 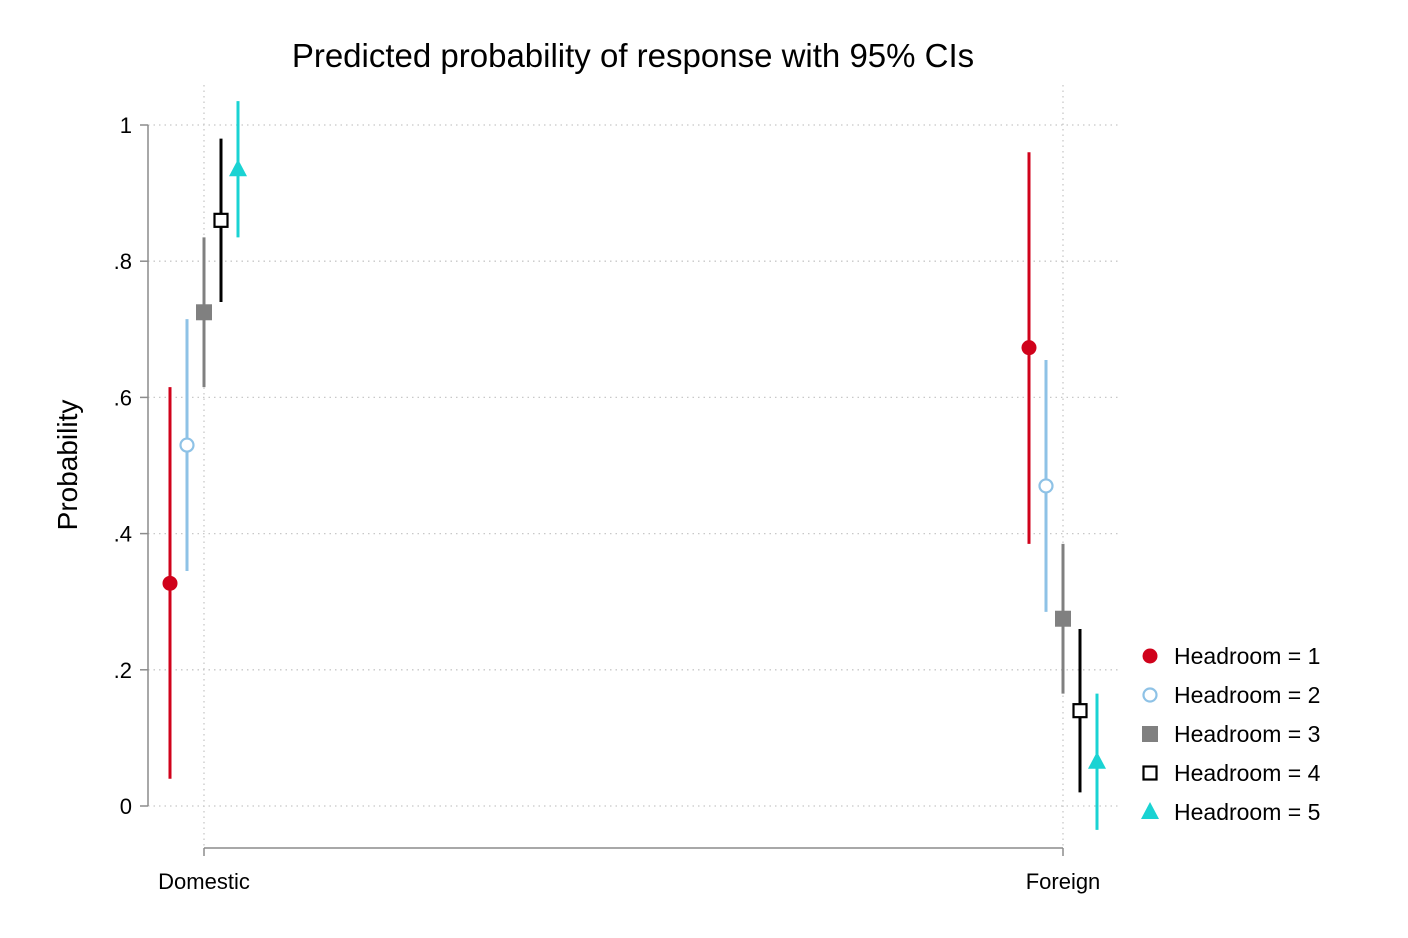 What do you see at coordinates (126, 806) in the screenshot?
I see `y-tick-label: 0` at bounding box center [126, 806].